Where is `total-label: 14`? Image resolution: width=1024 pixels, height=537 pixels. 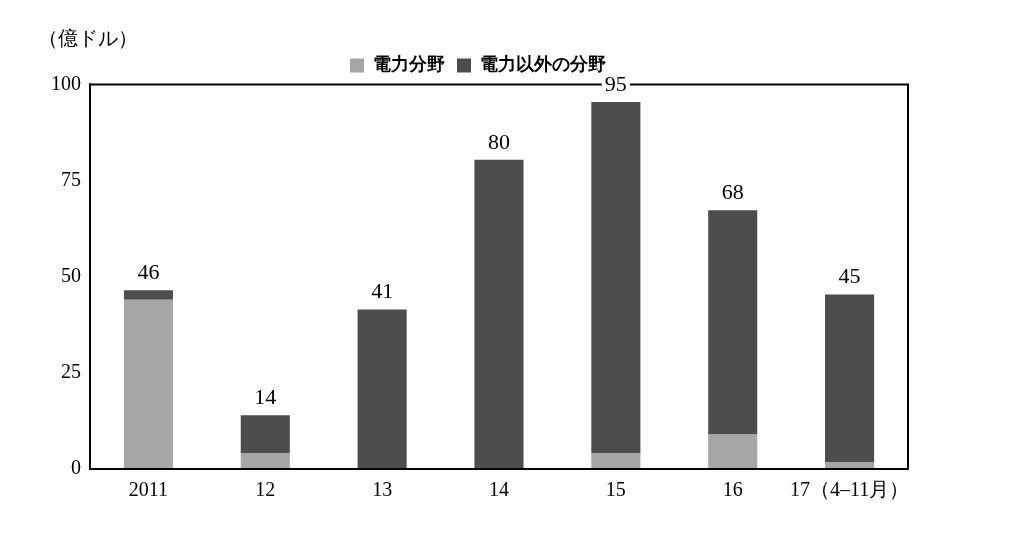
total-label: 14 is located at coordinates (265, 396).